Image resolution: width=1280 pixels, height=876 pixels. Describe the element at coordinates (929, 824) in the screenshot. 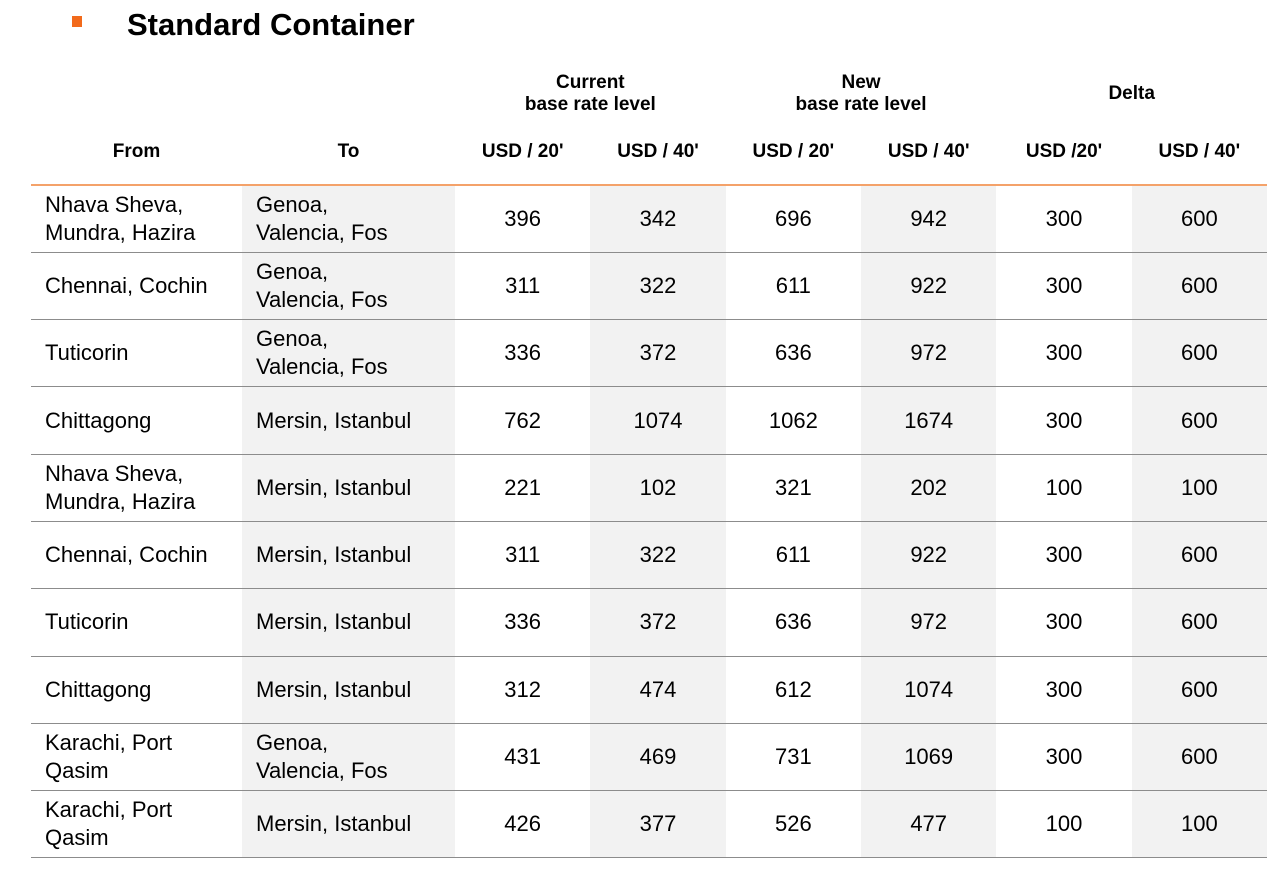

I see `cell-new-40: 477` at that location.